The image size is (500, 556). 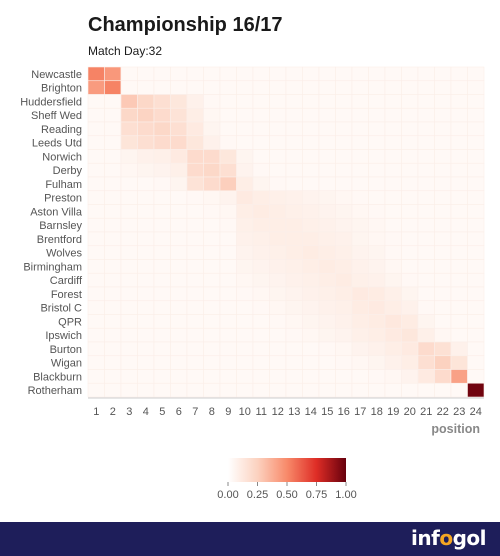 What do you see at coordinates (70, 322) in the screenshot?
I see `y-tick-label: QPR` at bounding box center [70, 322].